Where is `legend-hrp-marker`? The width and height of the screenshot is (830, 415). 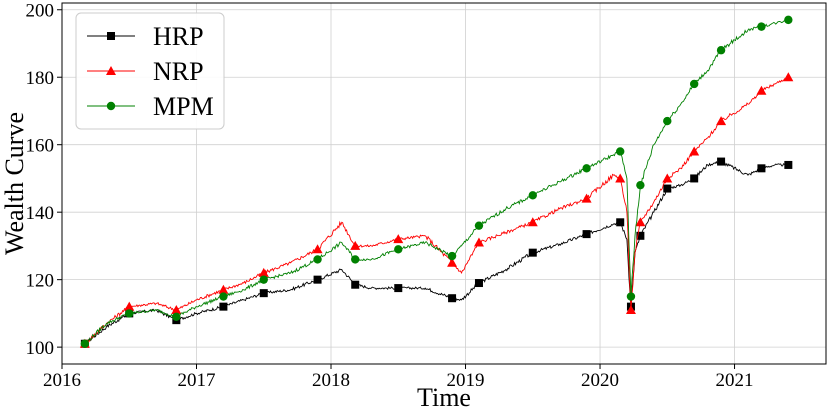 legend-hrp-marker is located at coordinates (111, 36).